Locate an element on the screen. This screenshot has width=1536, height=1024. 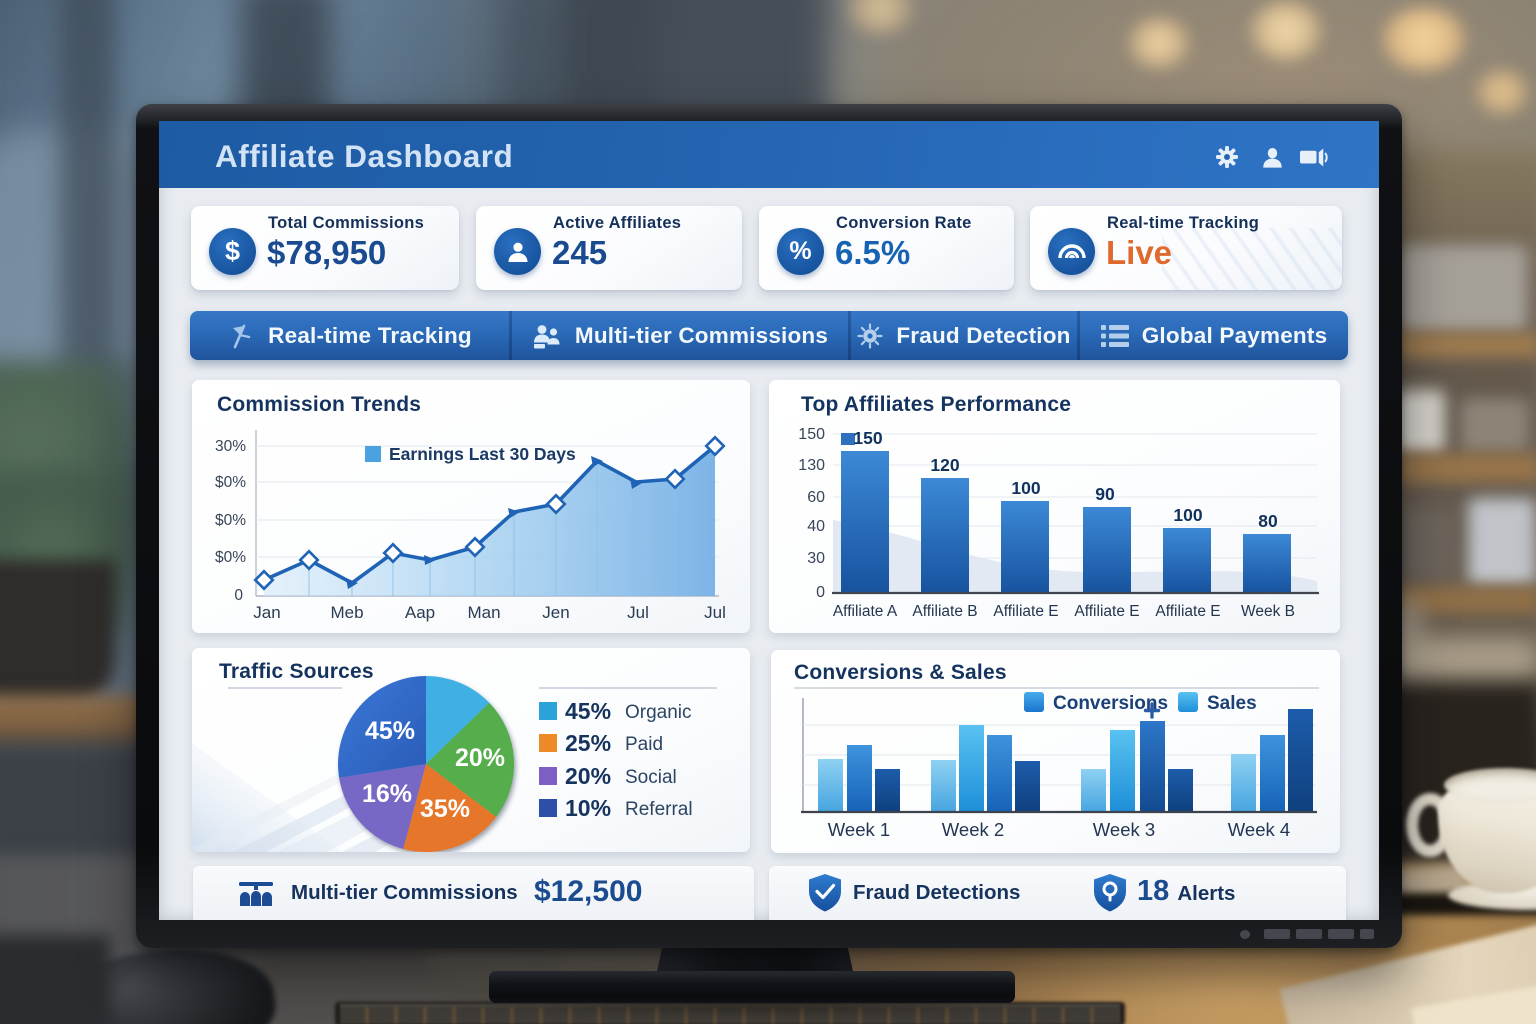
svg-text: Jan is located at coordinates (266, 612).